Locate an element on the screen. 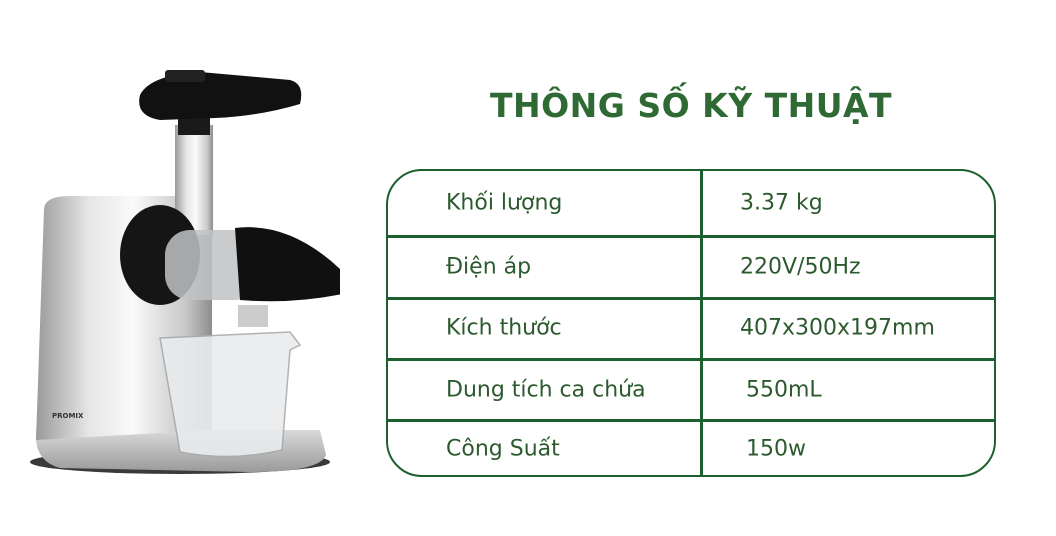  spec-row-dimensions: Kích thước 407x300x197mm is located at coordinates (691, 328).